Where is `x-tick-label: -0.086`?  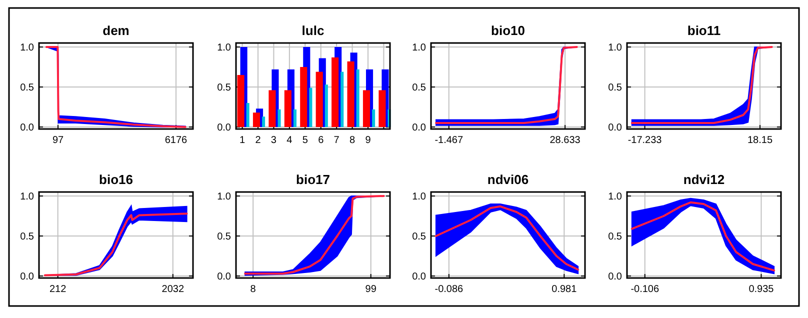
x-tick-label: -0.086 is located at coordinates (449, 289).